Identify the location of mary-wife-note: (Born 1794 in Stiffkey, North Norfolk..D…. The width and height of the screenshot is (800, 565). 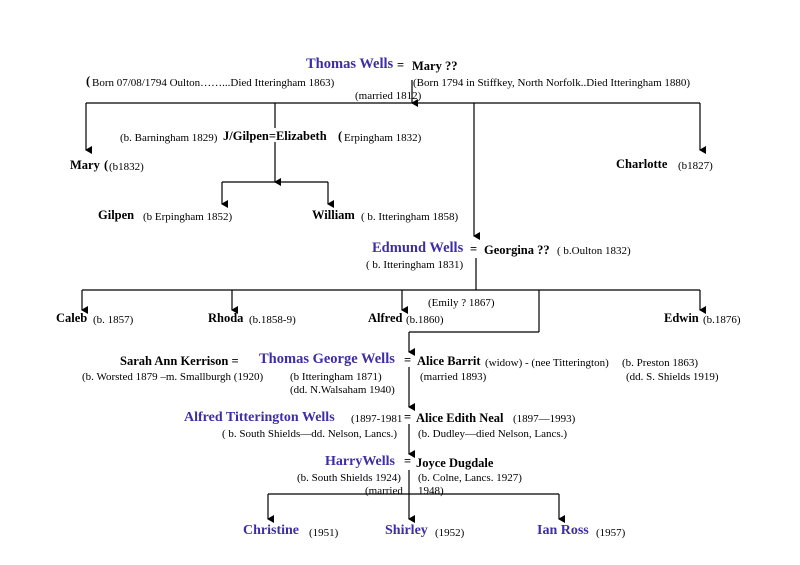
(552, 83).